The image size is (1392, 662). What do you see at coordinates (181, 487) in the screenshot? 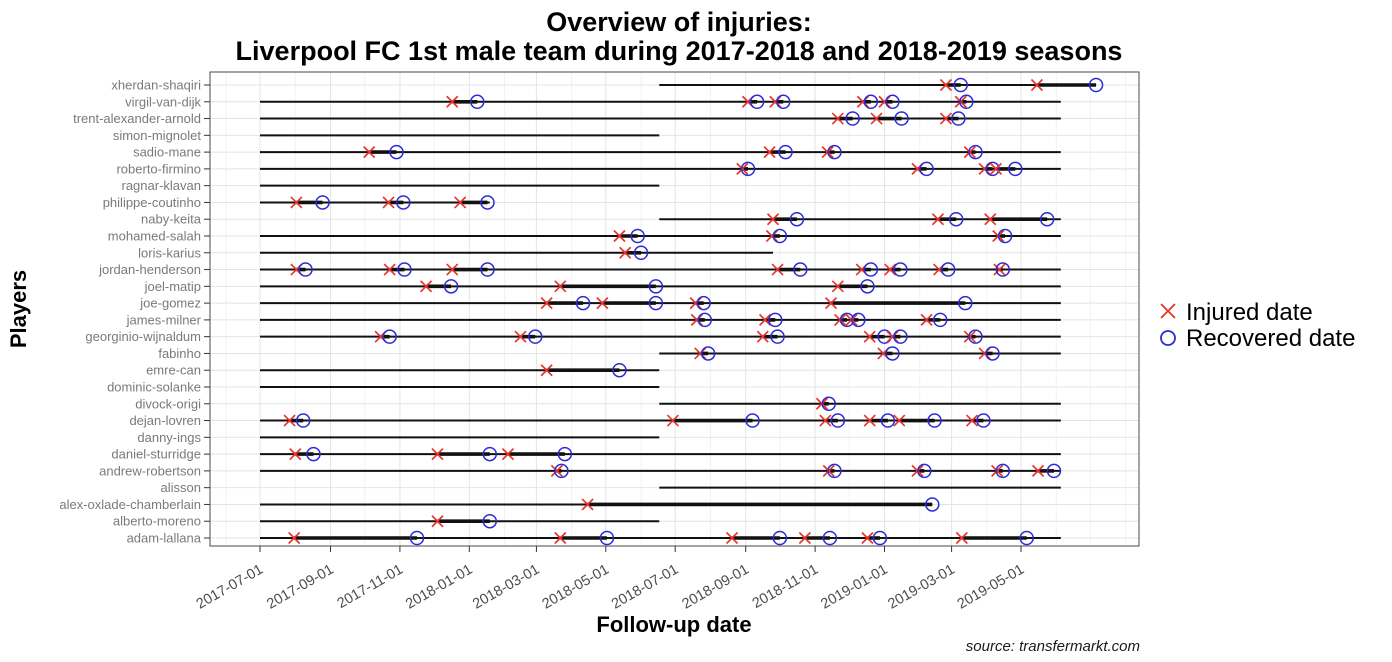
I see `y-axis-tick-label: alisson` at bounding box center [181, 487].